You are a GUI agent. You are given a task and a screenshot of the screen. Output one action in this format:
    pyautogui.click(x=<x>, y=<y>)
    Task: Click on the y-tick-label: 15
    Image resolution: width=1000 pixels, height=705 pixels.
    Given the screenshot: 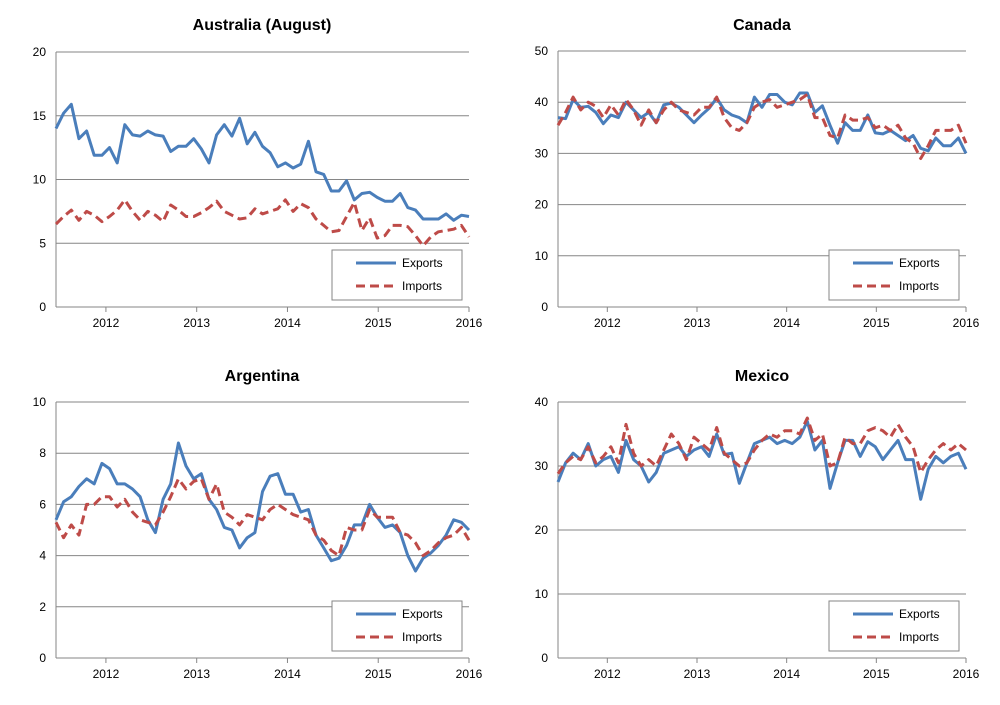 What is the action you would take?
    pyautogui.click(x=40, y=116)
    